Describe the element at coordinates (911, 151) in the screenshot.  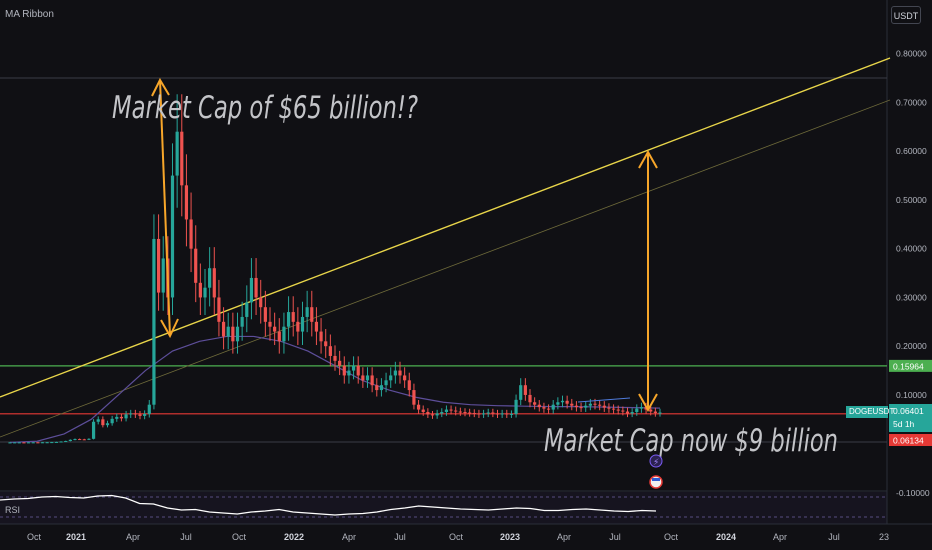
I see `price-tick: 0.60000` at that location.